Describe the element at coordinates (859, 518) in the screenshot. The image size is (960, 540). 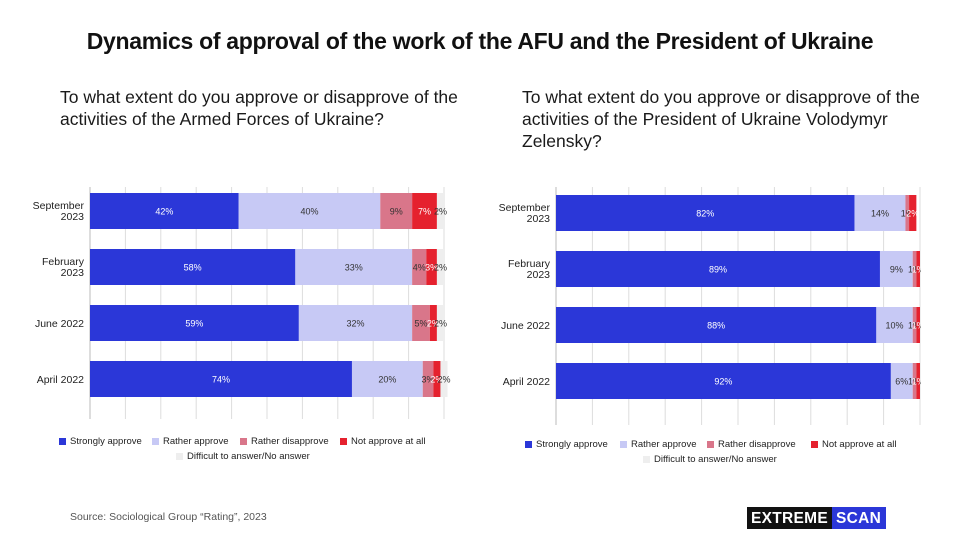
I see `brand-logo-part2: SCAN` at that location.